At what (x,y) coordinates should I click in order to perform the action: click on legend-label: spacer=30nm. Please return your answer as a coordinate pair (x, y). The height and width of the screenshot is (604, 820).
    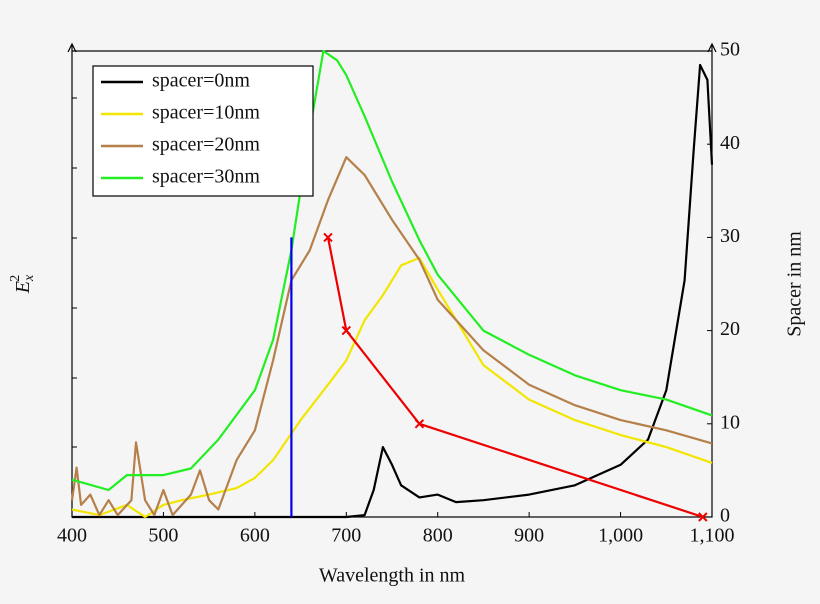
    Looking at the image, I should click on (206, 177).